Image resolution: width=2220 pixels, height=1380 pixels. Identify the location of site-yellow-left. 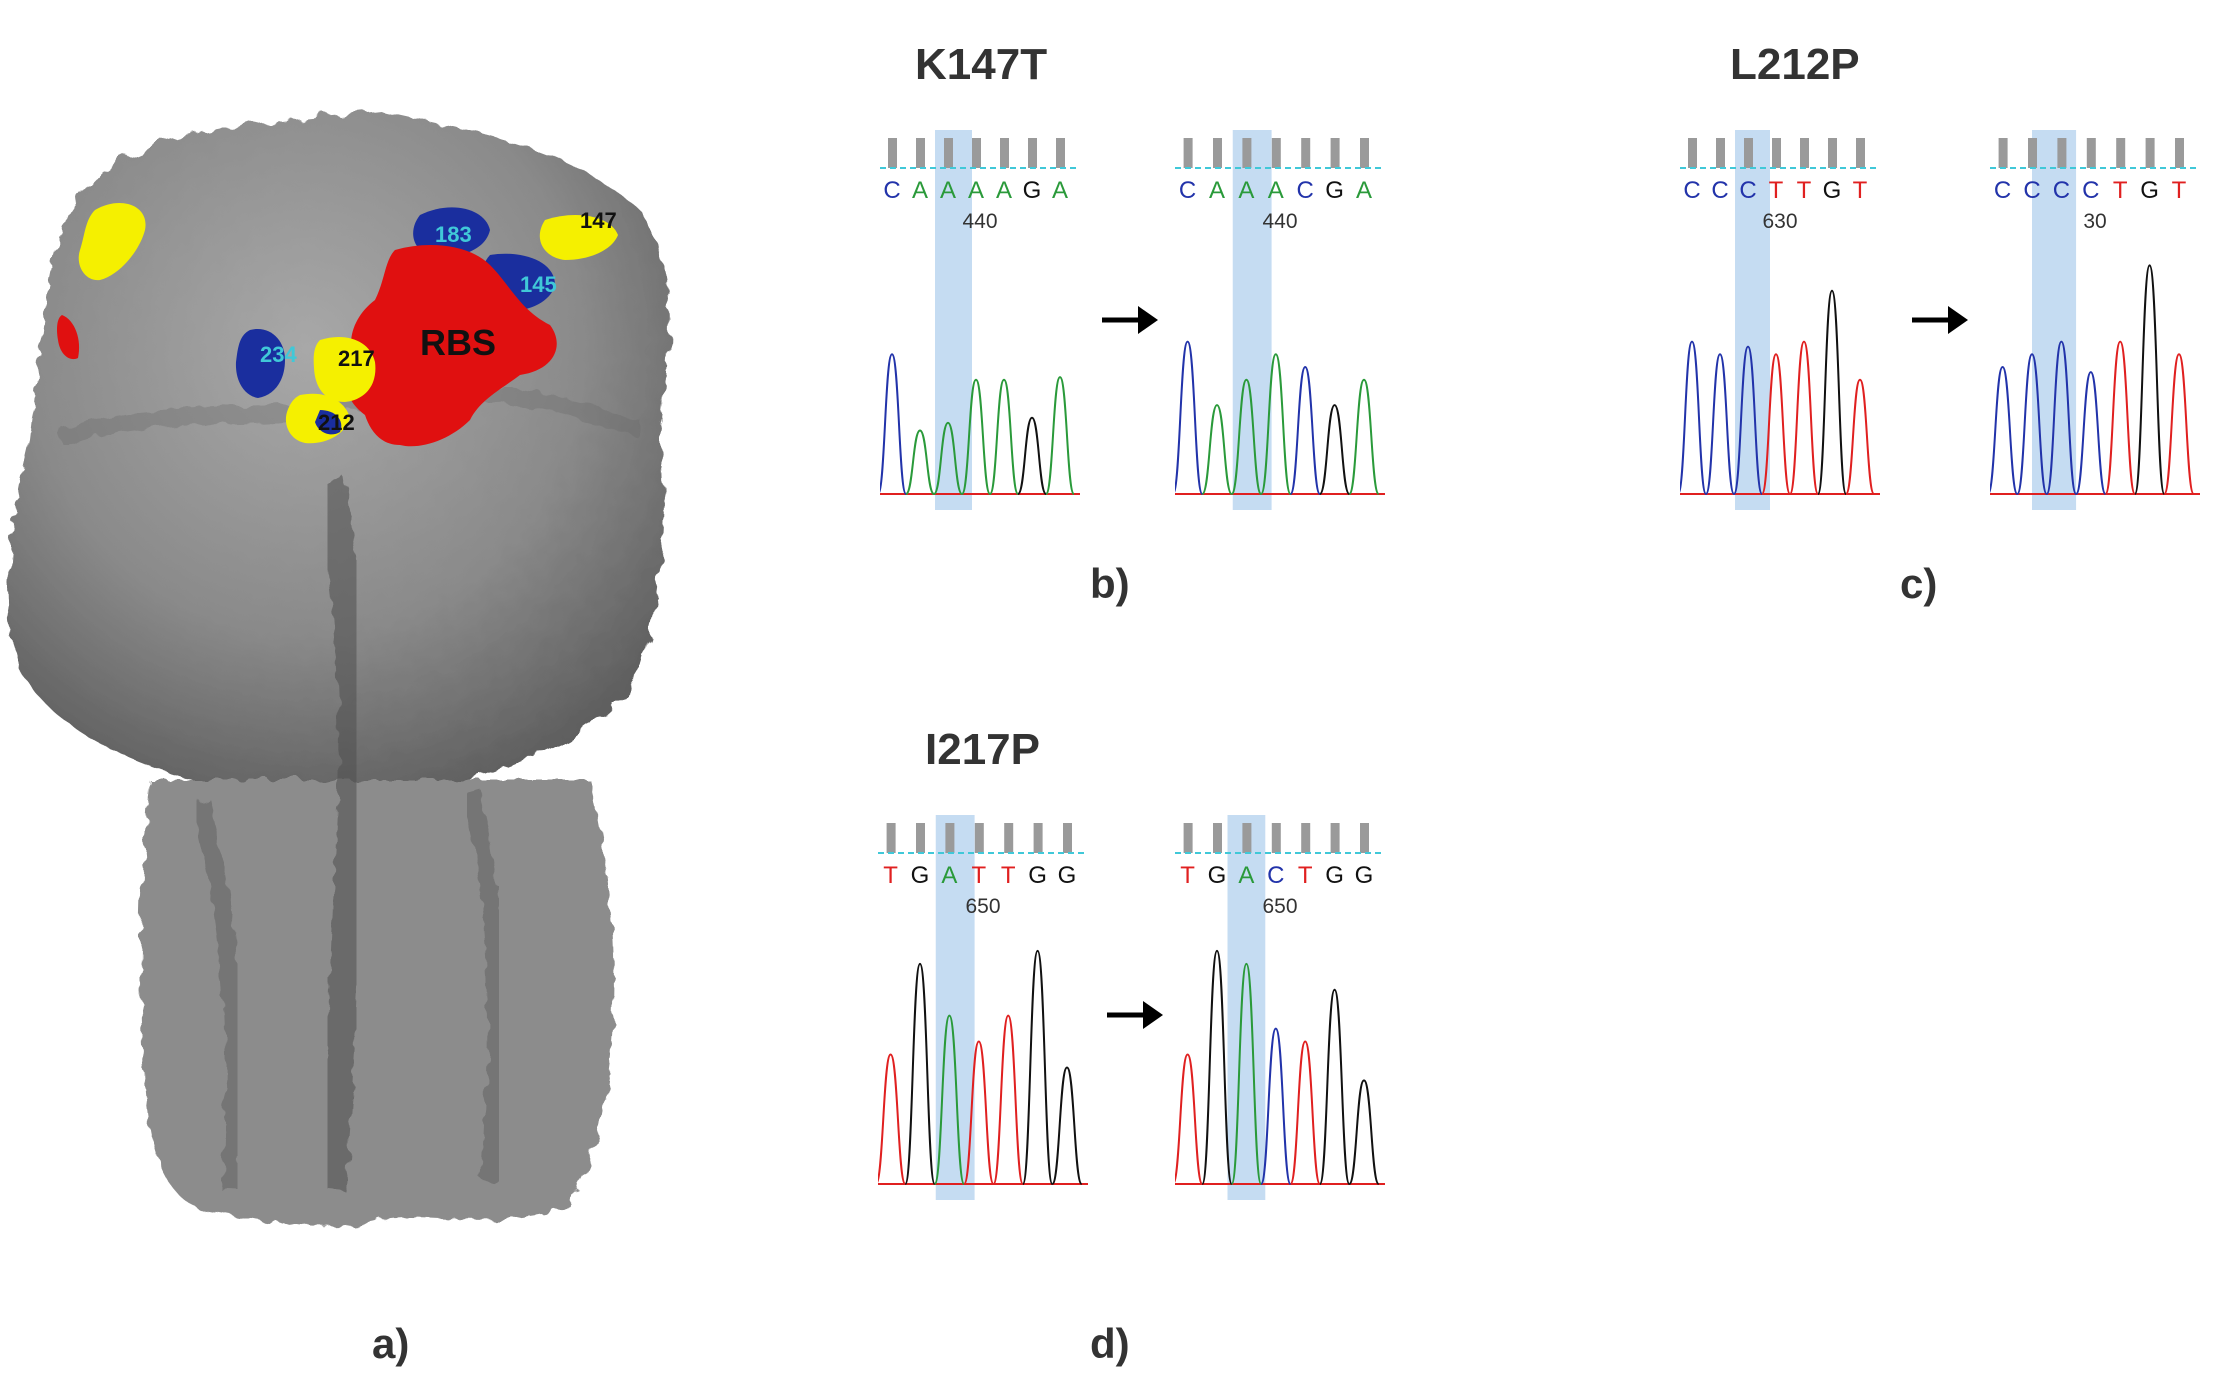
(112, 241).